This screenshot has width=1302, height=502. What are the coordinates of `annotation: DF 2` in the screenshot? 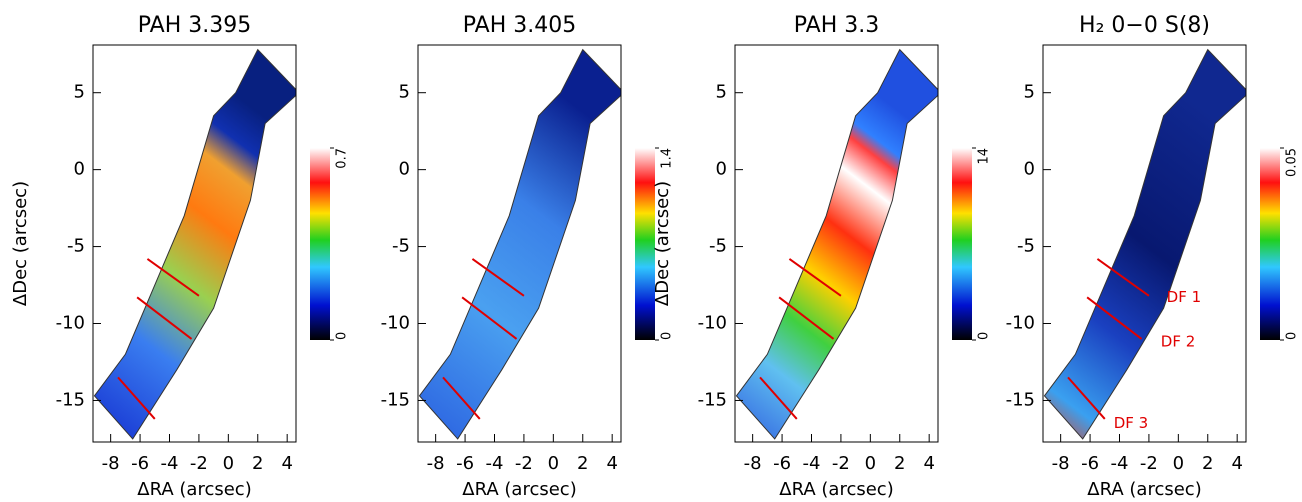 It's located at (1178, 341).